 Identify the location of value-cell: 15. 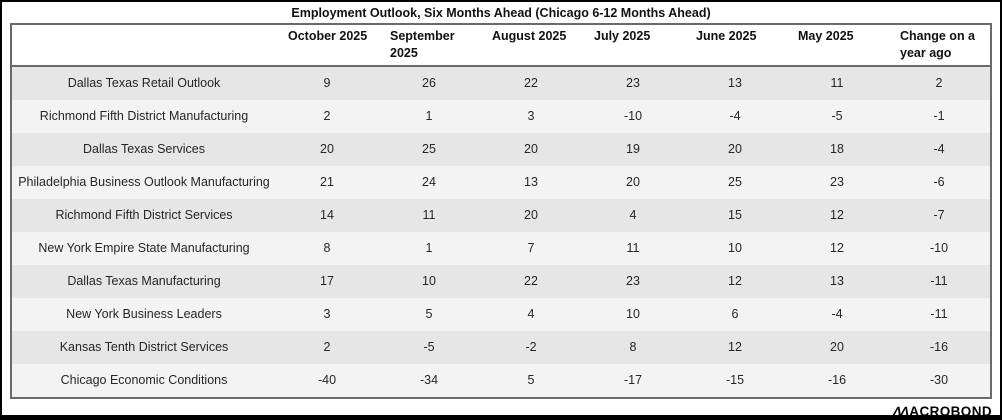
(735, 214).